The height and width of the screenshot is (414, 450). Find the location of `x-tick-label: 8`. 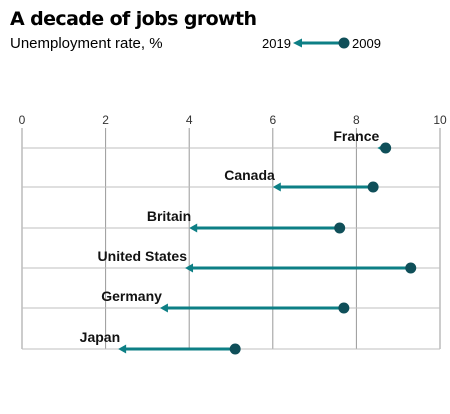

x-tick-label: 8 is located at coordinates (356, 120).